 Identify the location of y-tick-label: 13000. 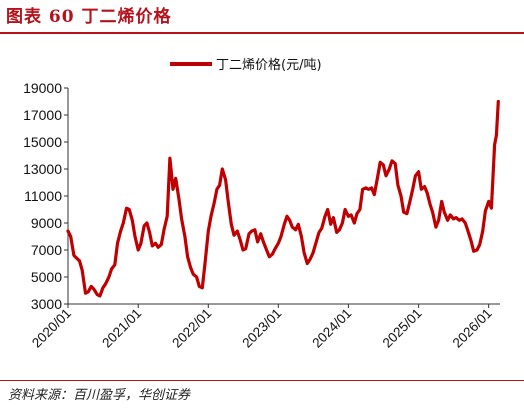
(42, 169).